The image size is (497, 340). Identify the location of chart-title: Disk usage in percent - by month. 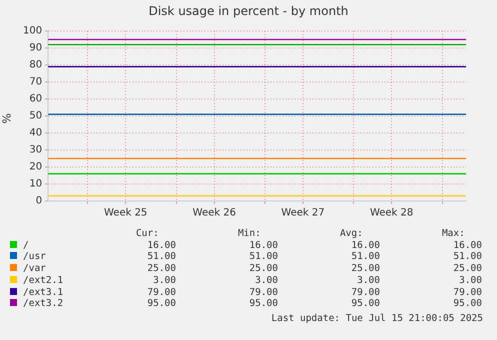
(249, 11).